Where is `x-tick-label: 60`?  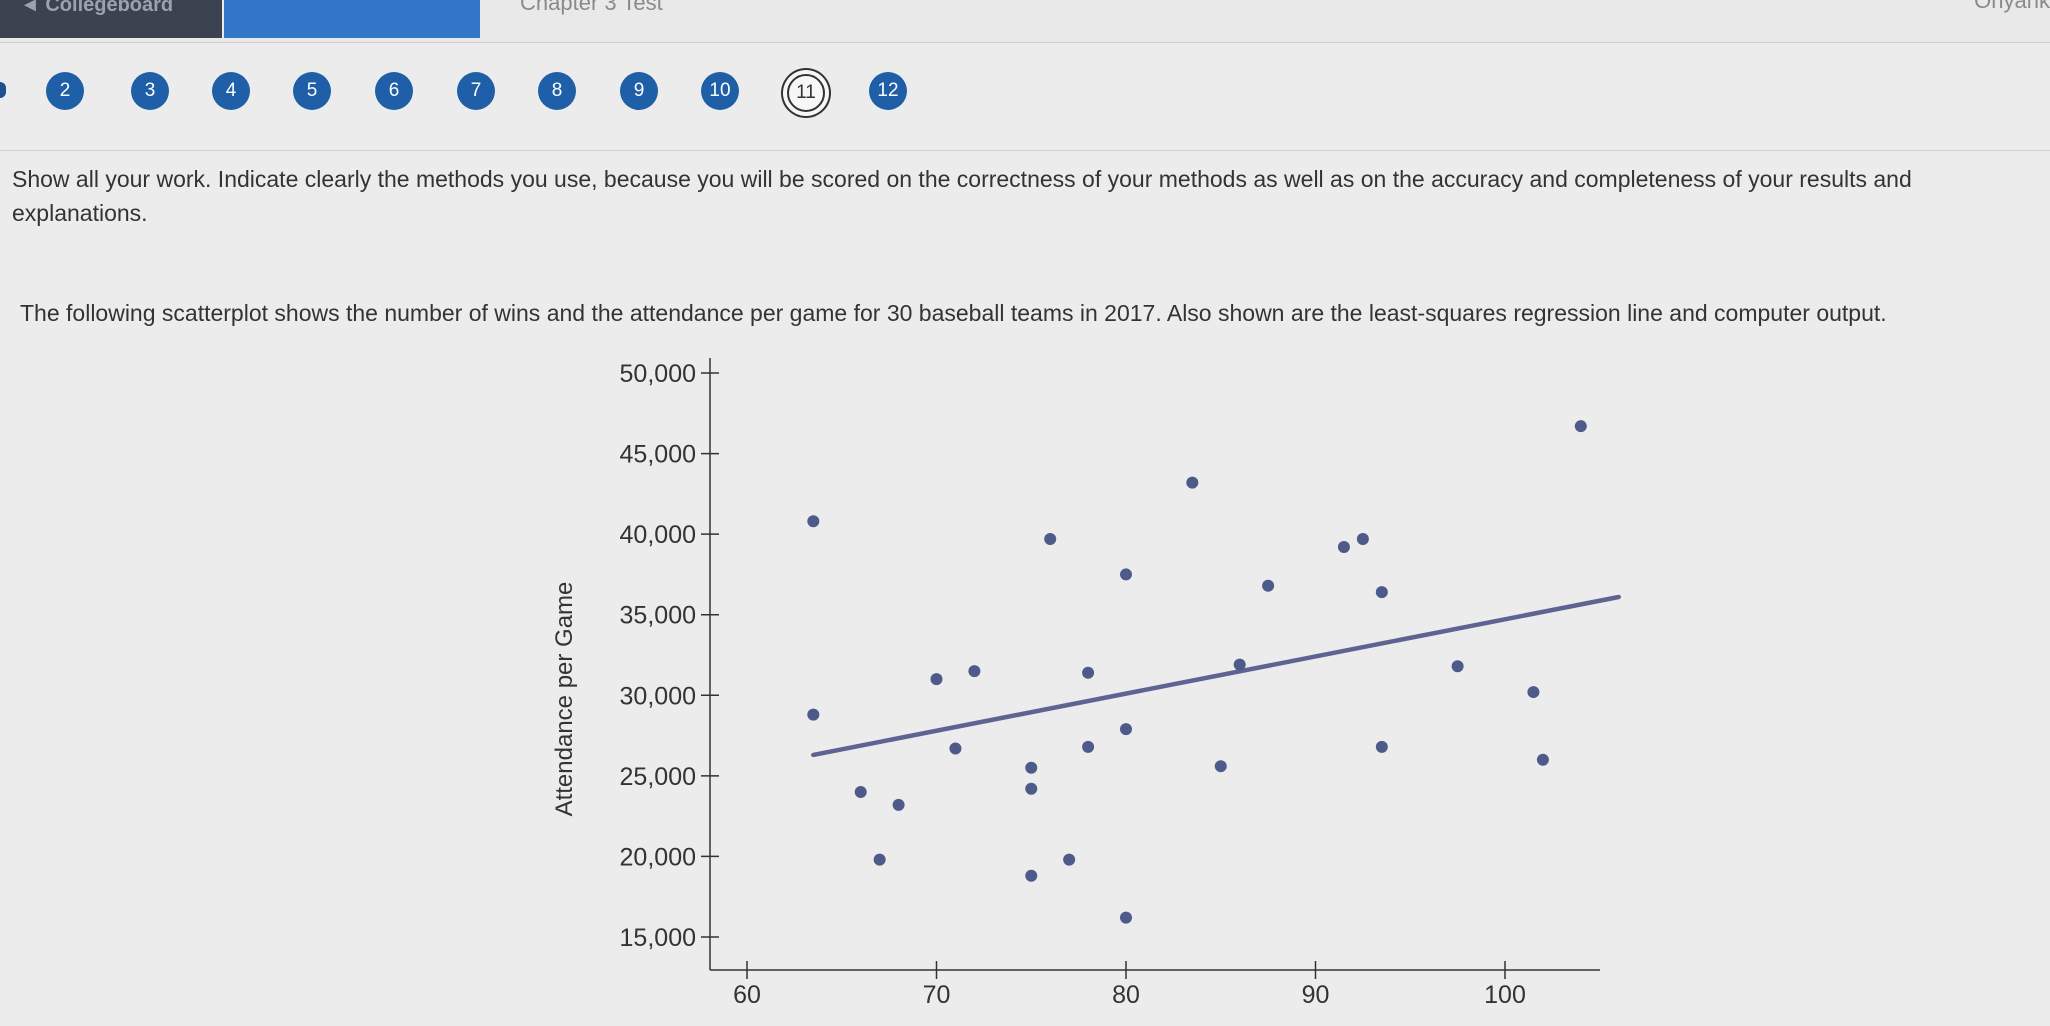 x-tick-label: 60 is located at coordinates (747, 995).